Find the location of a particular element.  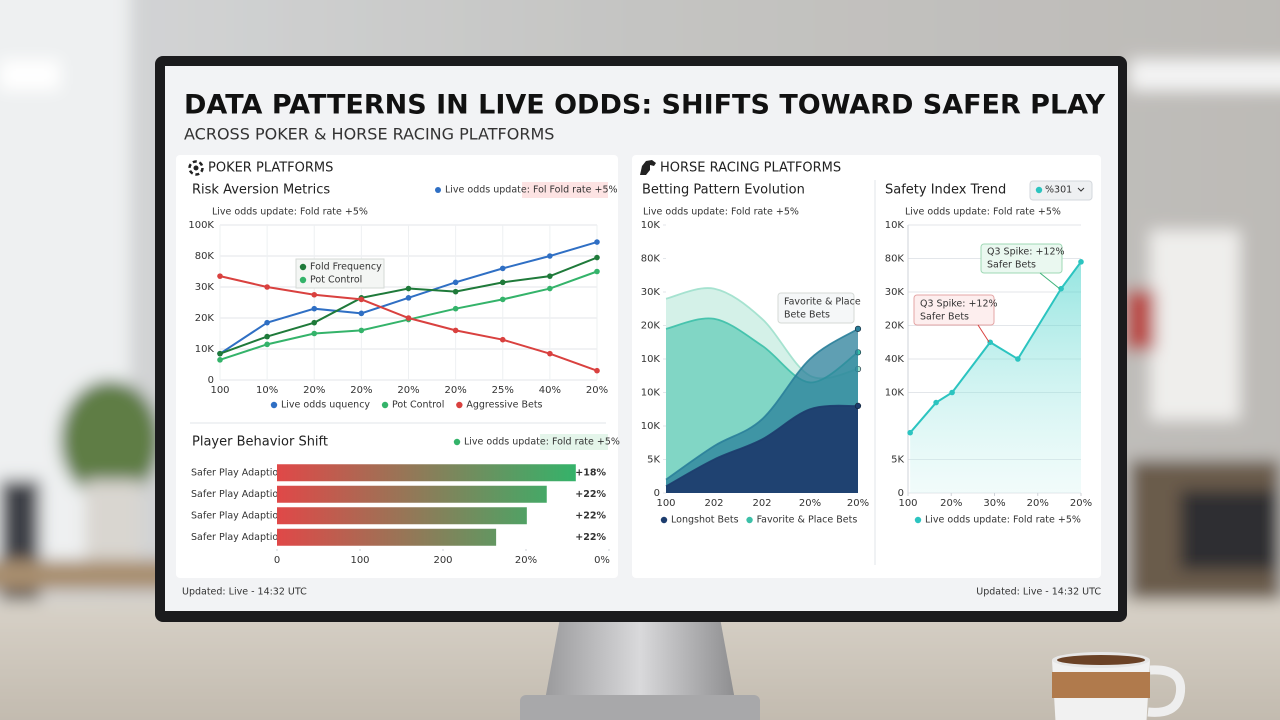

dropdown-label: %301 is located at coordinates (1058, 190).